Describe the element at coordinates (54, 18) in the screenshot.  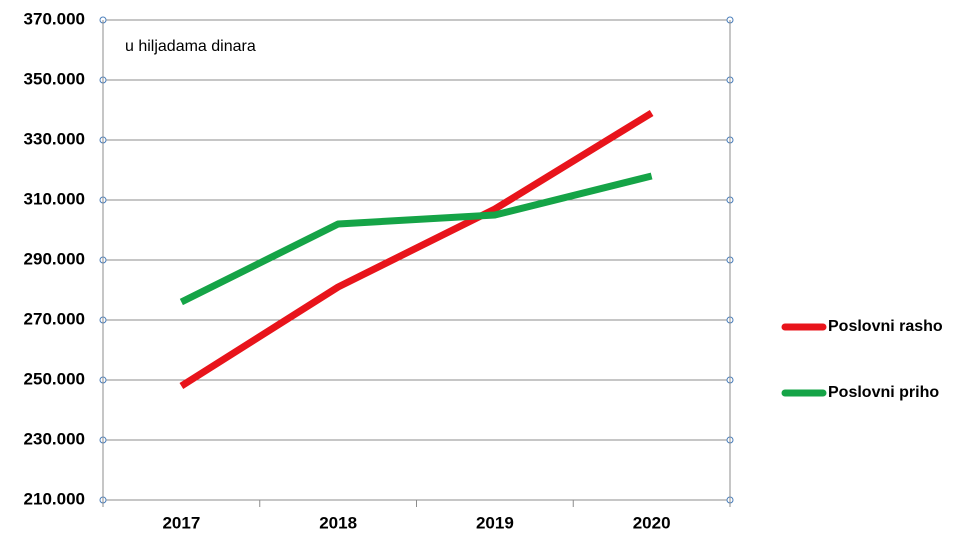
I see `y-tick-label: 370.000` at that location.